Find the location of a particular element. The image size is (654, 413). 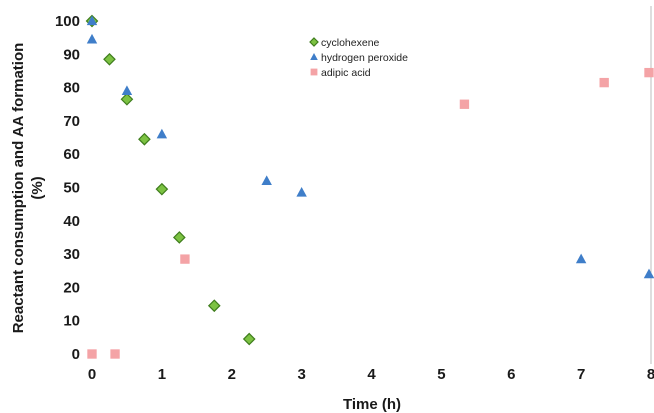

y-tick-label: 100 is located at coordinates (67, 21).